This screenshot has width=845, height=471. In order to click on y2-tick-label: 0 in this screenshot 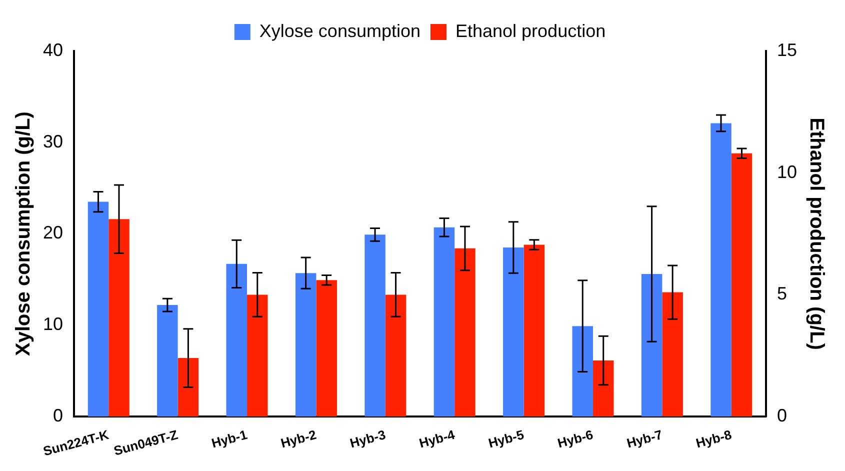, I will do `click(781, 416)`.